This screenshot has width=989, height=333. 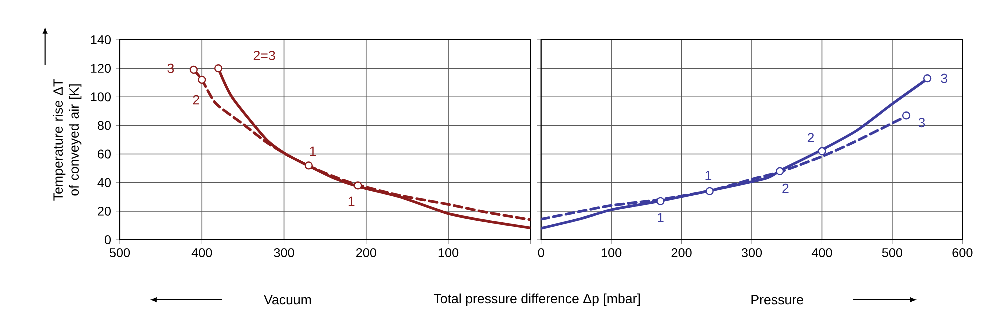 What do you see at coordinates (105, 125) in the screenshot?
I see `y-tick-label: 80` at bounding box center [105, 125].